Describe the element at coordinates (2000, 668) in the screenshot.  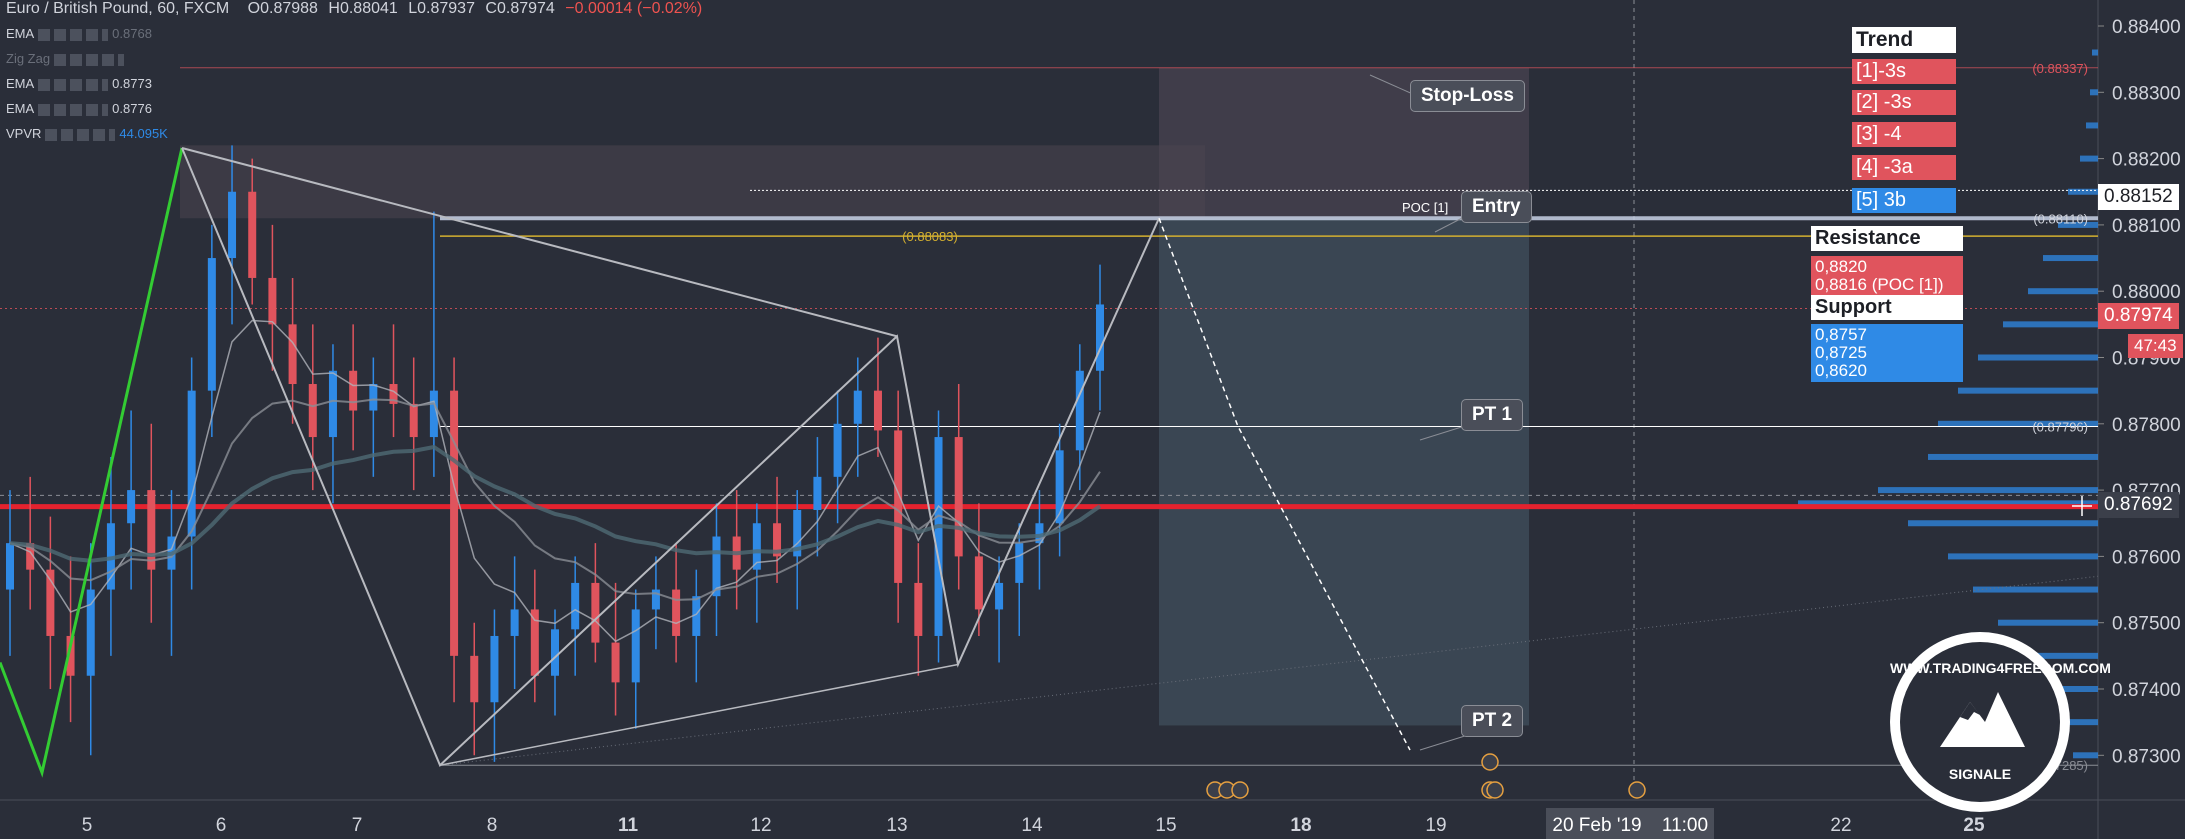
I see `logo-text-top: WWW.TRADING4FREEDOM.COM` at that location.